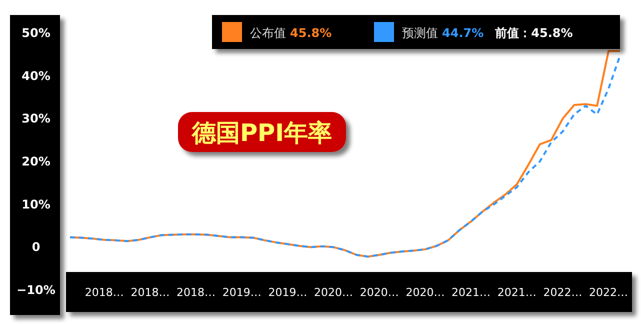 This screenshot has height=324, width=641. Describe the element at coordinates (463, 33) in the screenshot. I see `annotation: 44.7%` at that location.